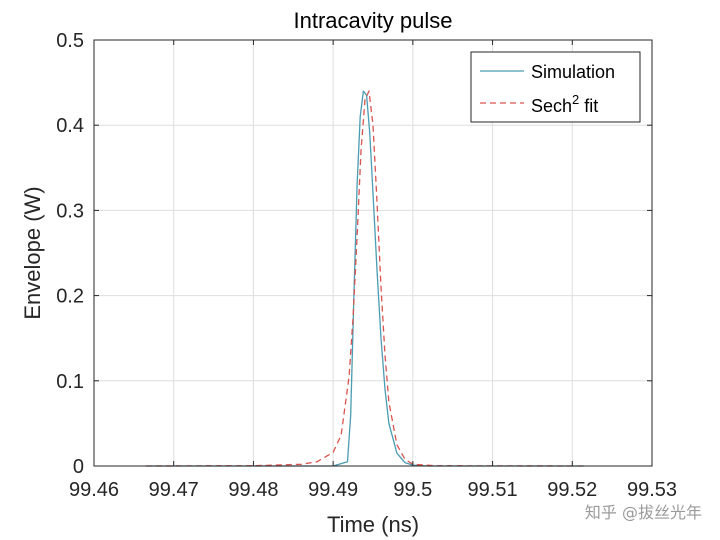 The width and height of the screenshot is (720, 540). I want to click on legend: Simulation Sech2 fit, so click(555, 87).